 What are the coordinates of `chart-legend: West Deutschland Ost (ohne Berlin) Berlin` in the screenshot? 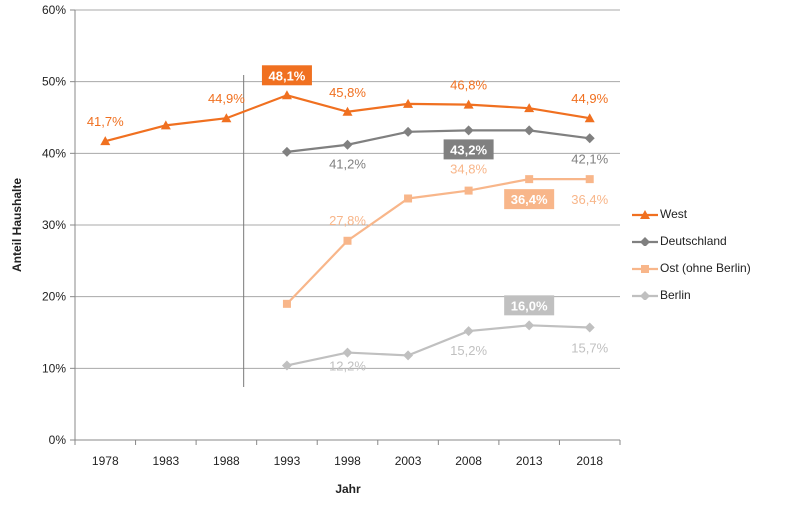 It's located at (707, 254).